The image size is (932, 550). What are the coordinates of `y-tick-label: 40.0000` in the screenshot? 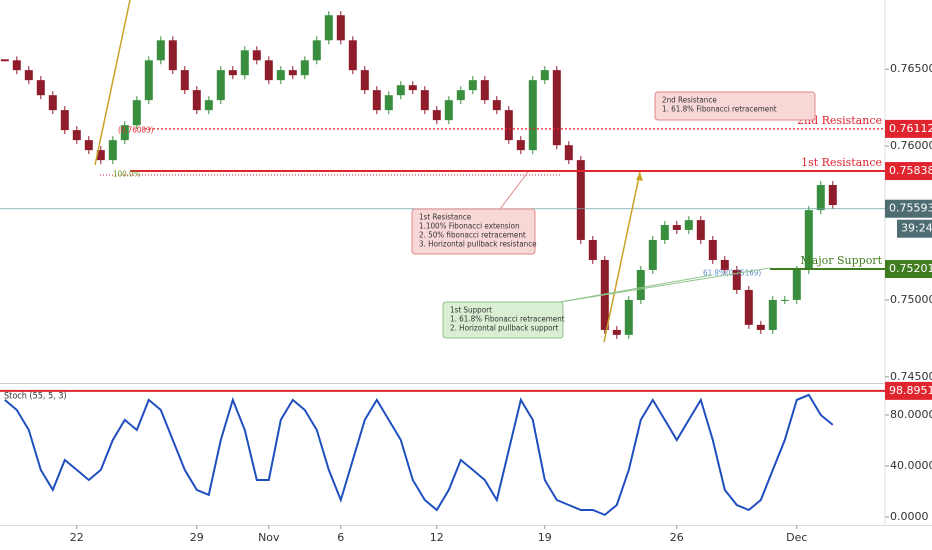 It's located at (911, 465).